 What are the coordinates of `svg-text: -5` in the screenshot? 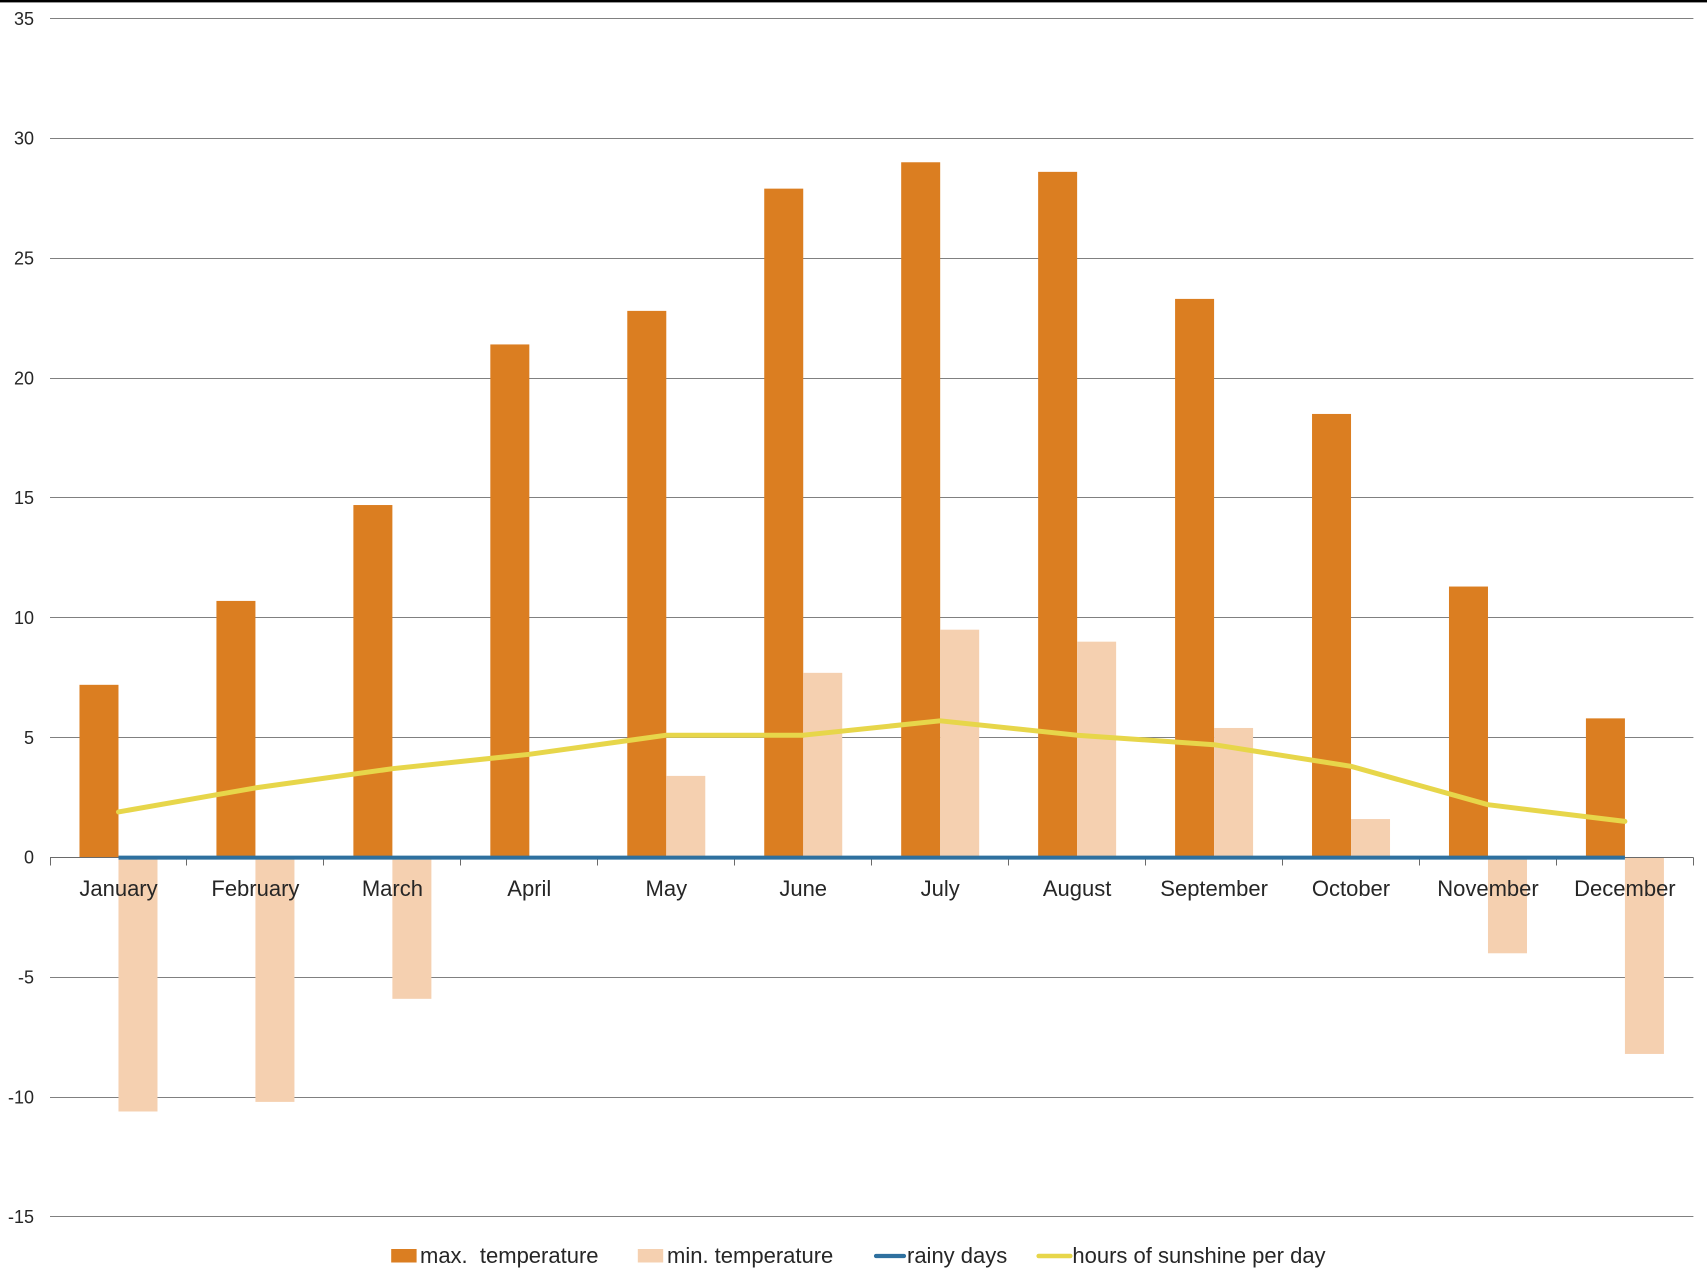 It's located at (26, 978).